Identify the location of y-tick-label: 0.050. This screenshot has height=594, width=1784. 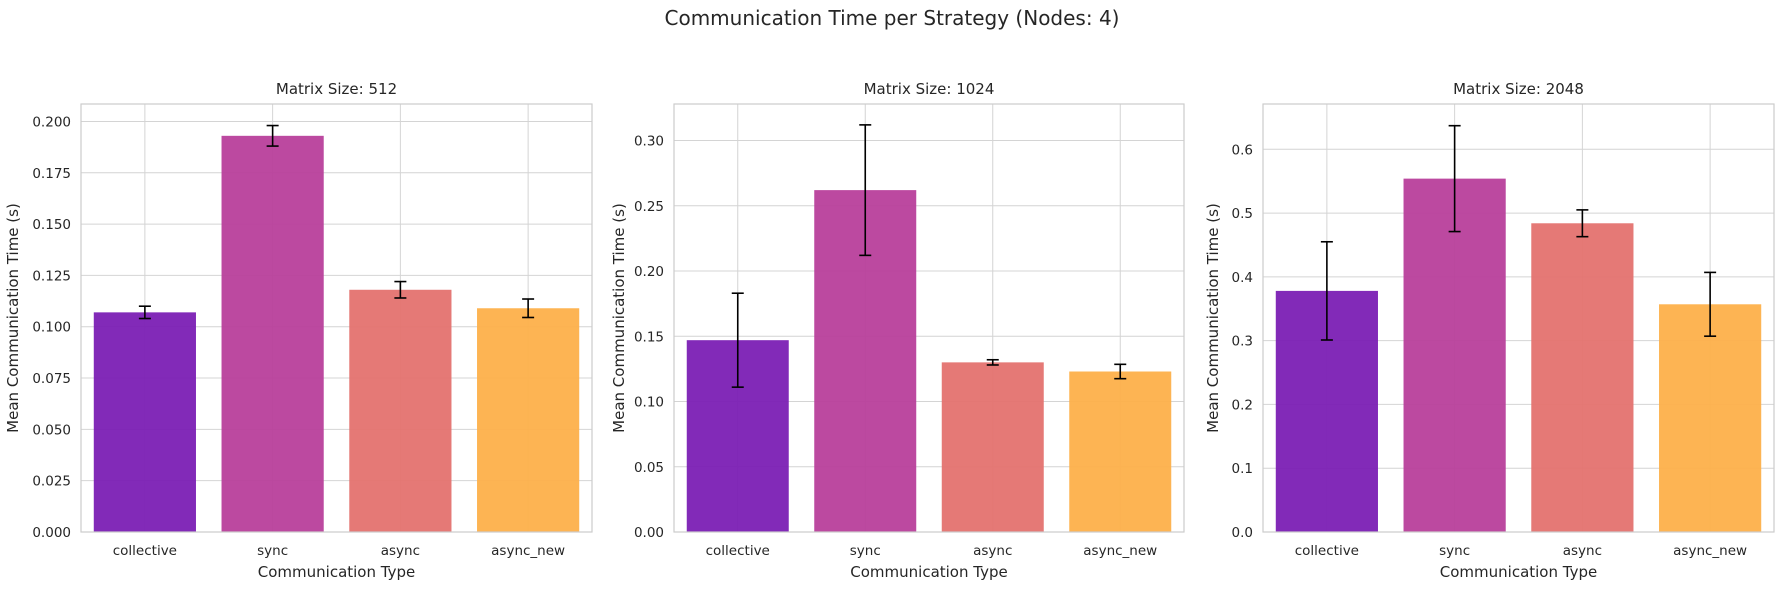
(51, 430).